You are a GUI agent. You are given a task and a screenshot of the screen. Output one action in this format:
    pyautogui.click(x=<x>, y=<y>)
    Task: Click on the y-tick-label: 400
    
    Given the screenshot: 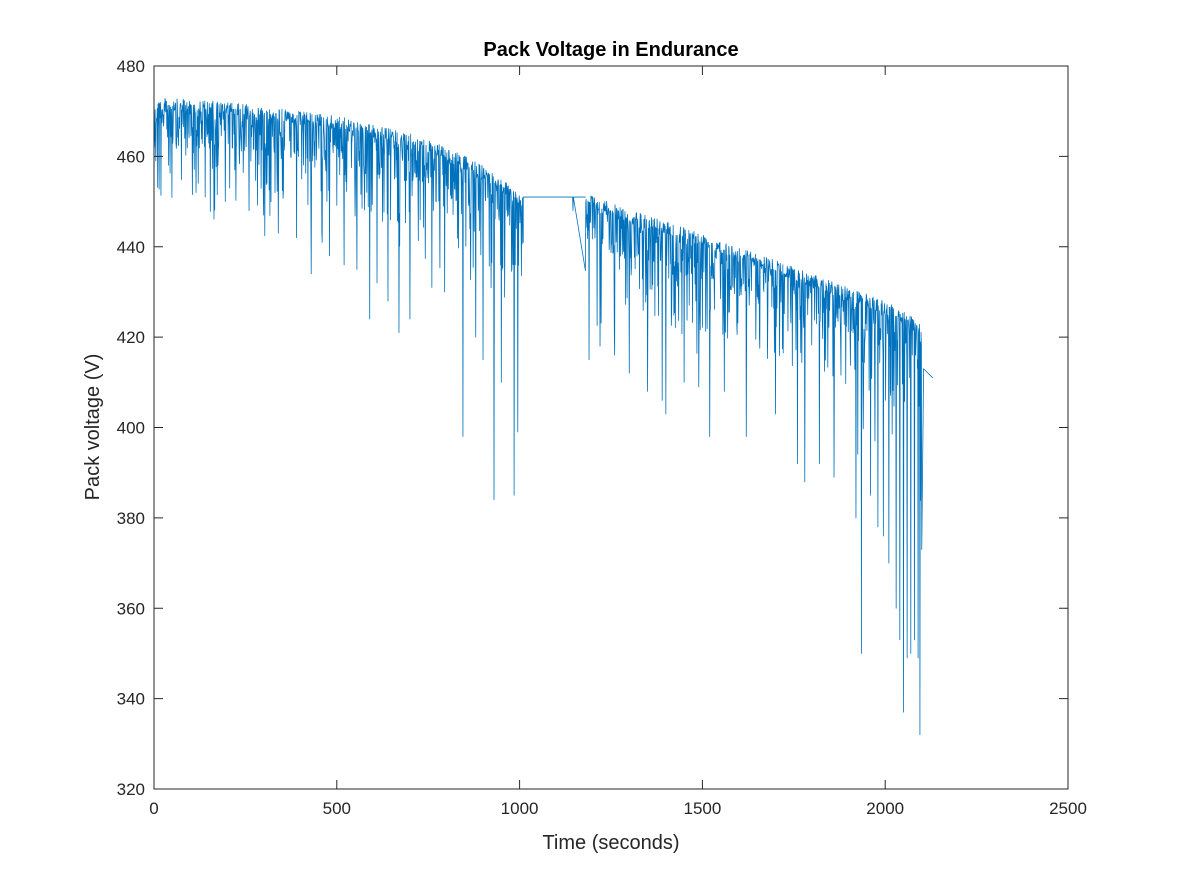 What is the action you would take?
    pyautogui.click(x=131, y=428)
    